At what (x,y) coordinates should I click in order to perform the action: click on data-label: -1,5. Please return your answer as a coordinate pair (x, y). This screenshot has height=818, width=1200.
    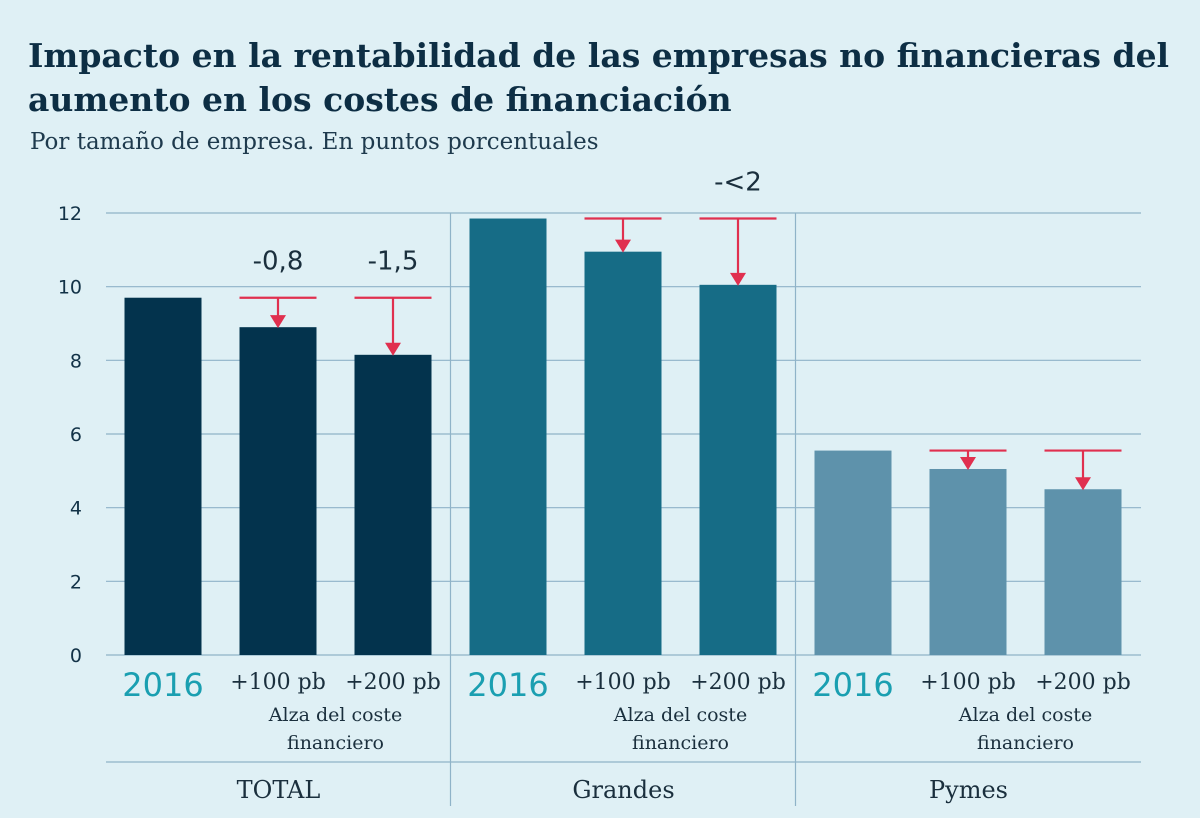
    Looking at the image, I should click on (393, 262).